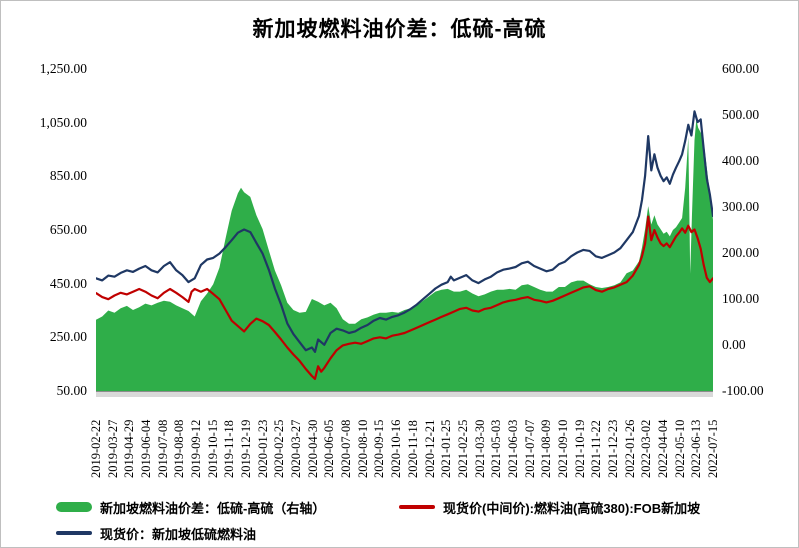  Describe the element at coordinates (63, 68) in the screenshot. I see `left-axis-tick-label: 1,250.00` at that location.